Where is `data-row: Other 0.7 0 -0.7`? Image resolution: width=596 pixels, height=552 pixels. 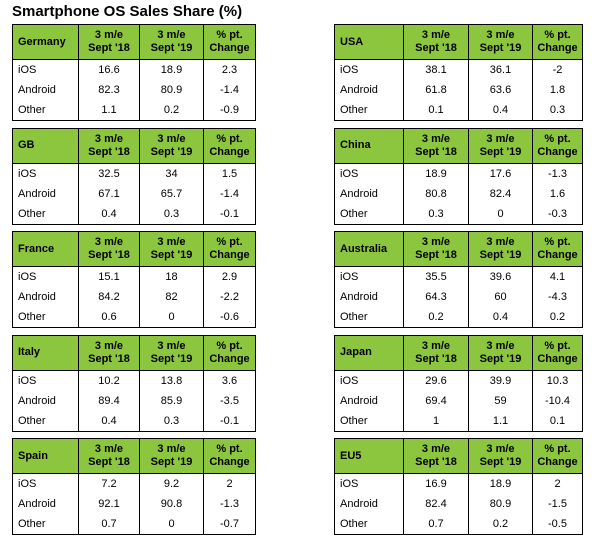
data-row: Other 0.7 0 -0.7 is located at coordinates (134, 524).